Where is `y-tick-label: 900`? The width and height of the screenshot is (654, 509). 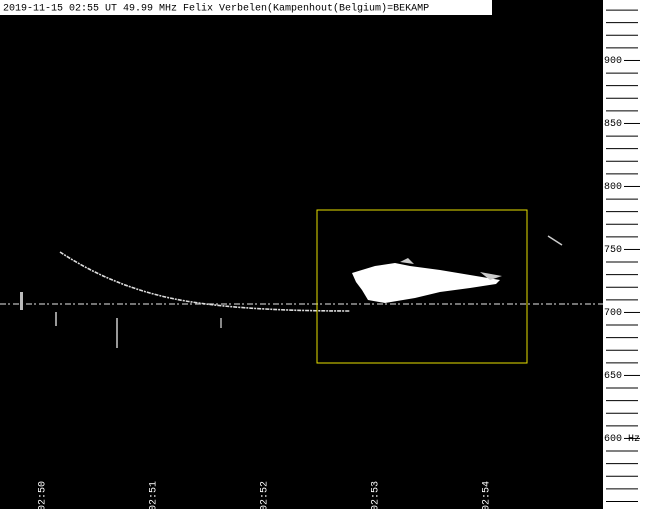
y-tick-label: 900 is located at coordinates (613, 61).